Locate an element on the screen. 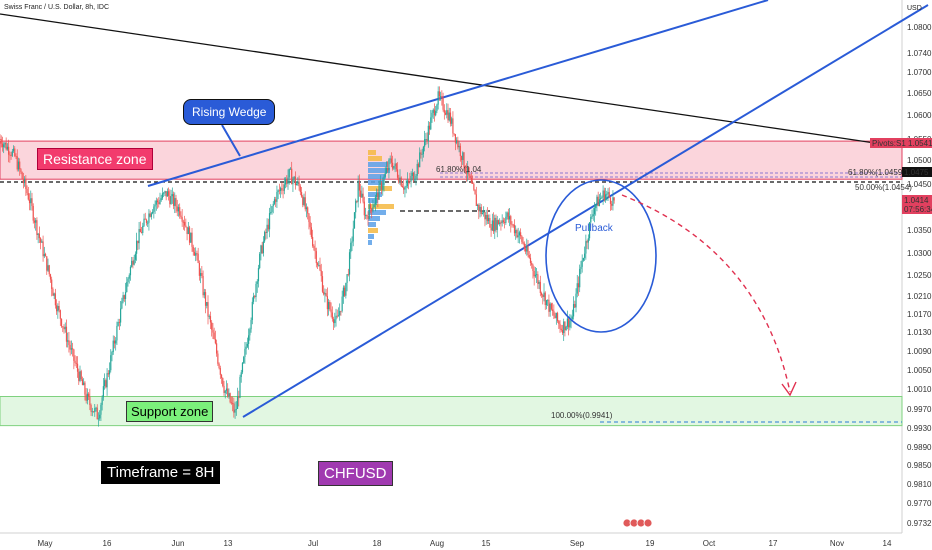 The width and height of the screenshot is (932, 550). x-tick-label-9: 19 is located at coordinates (650, 543).